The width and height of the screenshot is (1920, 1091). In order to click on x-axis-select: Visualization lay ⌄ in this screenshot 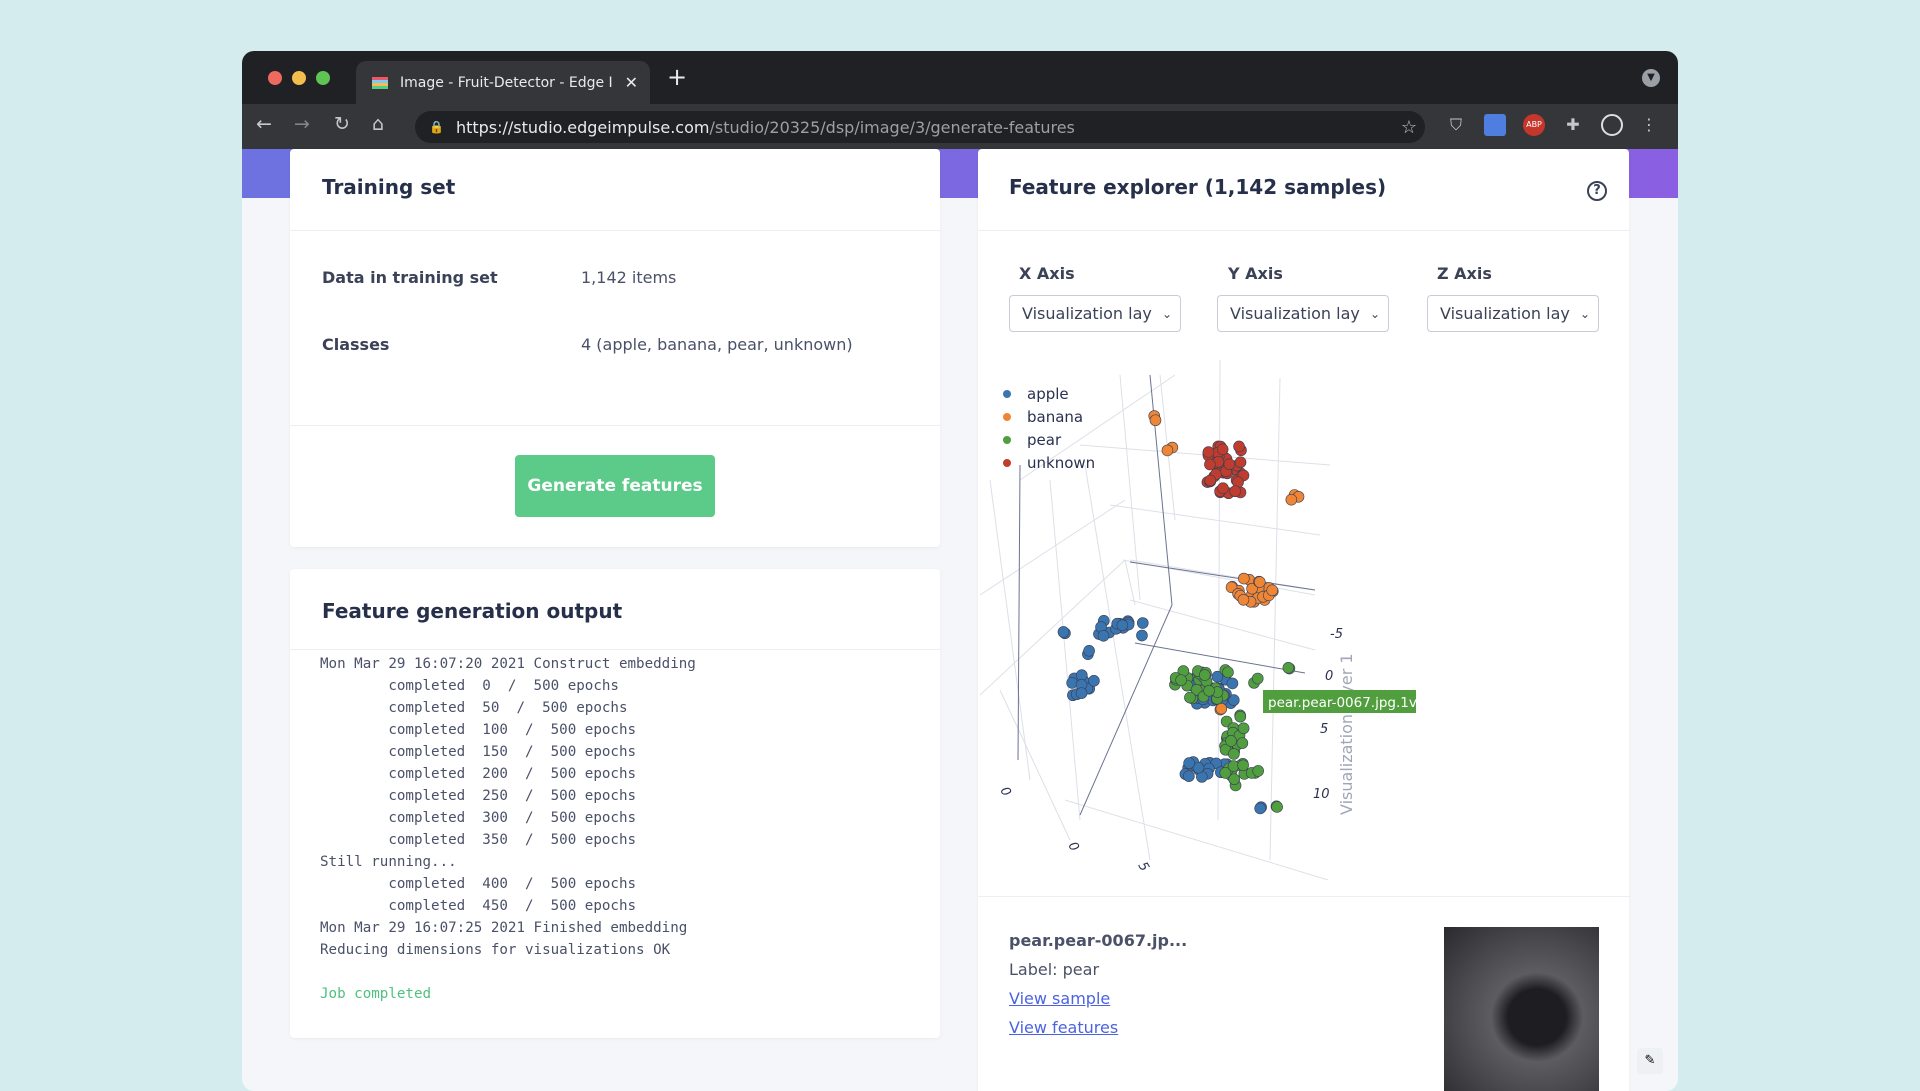, I will do `click(1095, 313)`.